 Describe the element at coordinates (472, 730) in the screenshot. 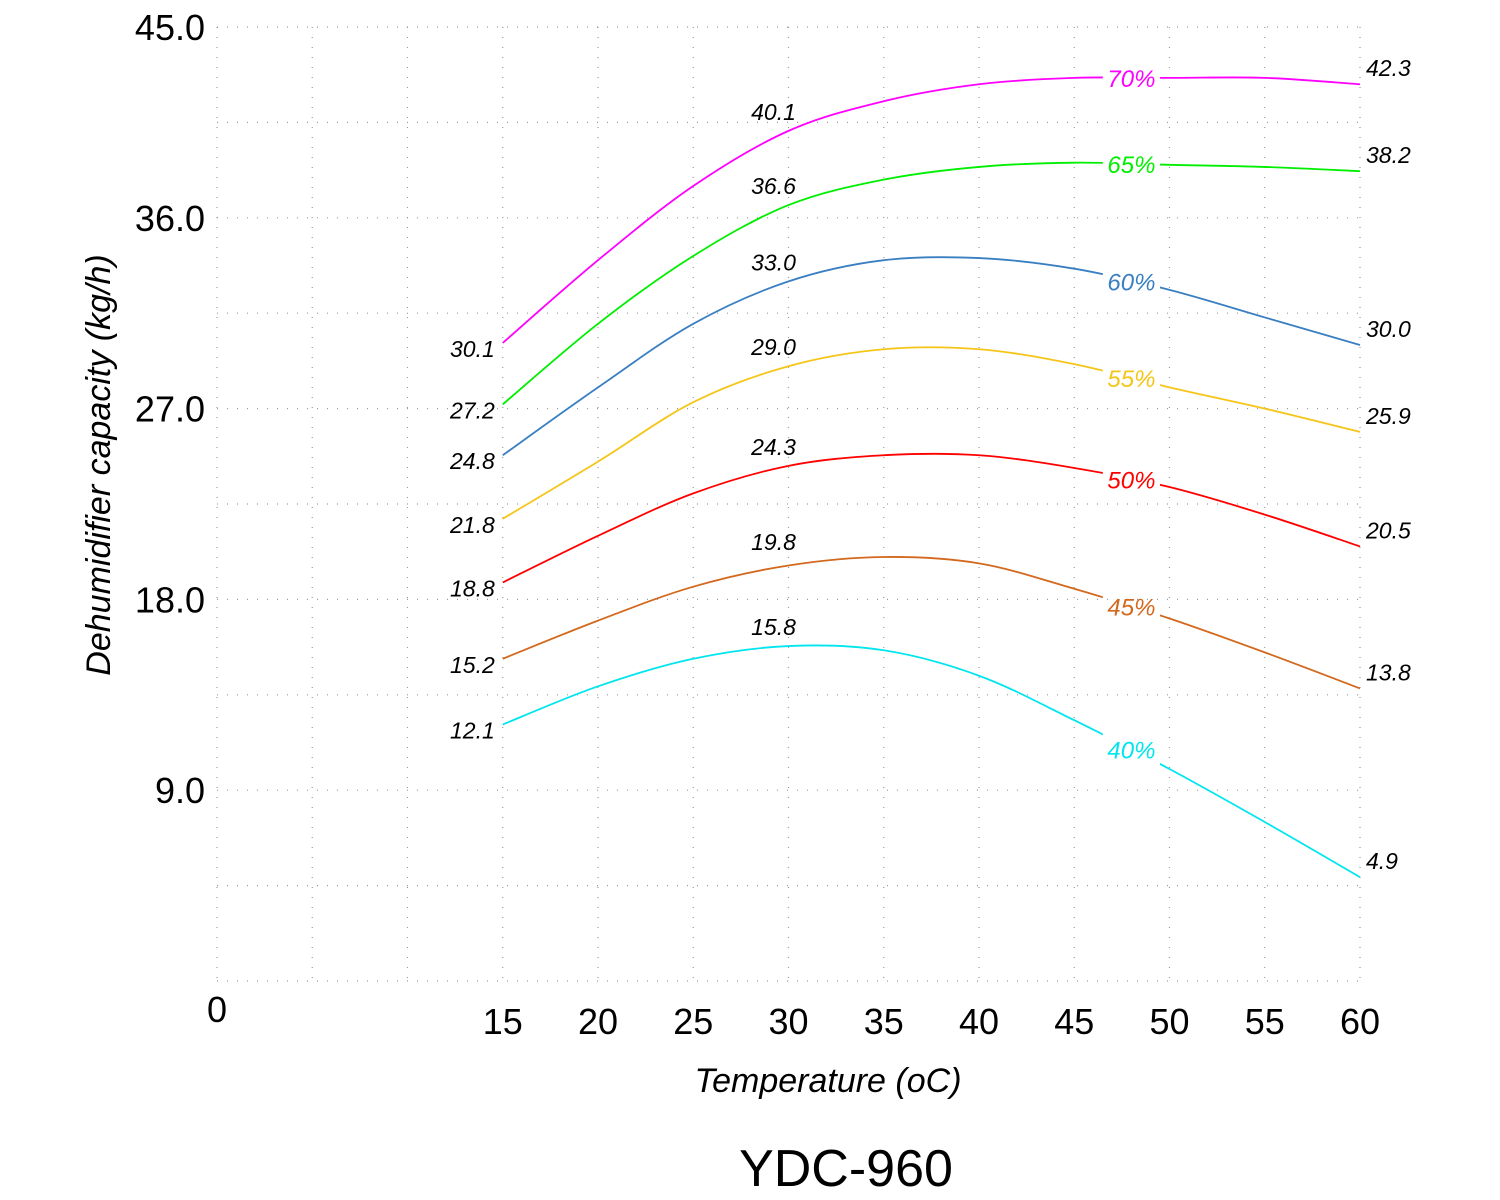

I see `value-label-40-15: 12.1` at that location.